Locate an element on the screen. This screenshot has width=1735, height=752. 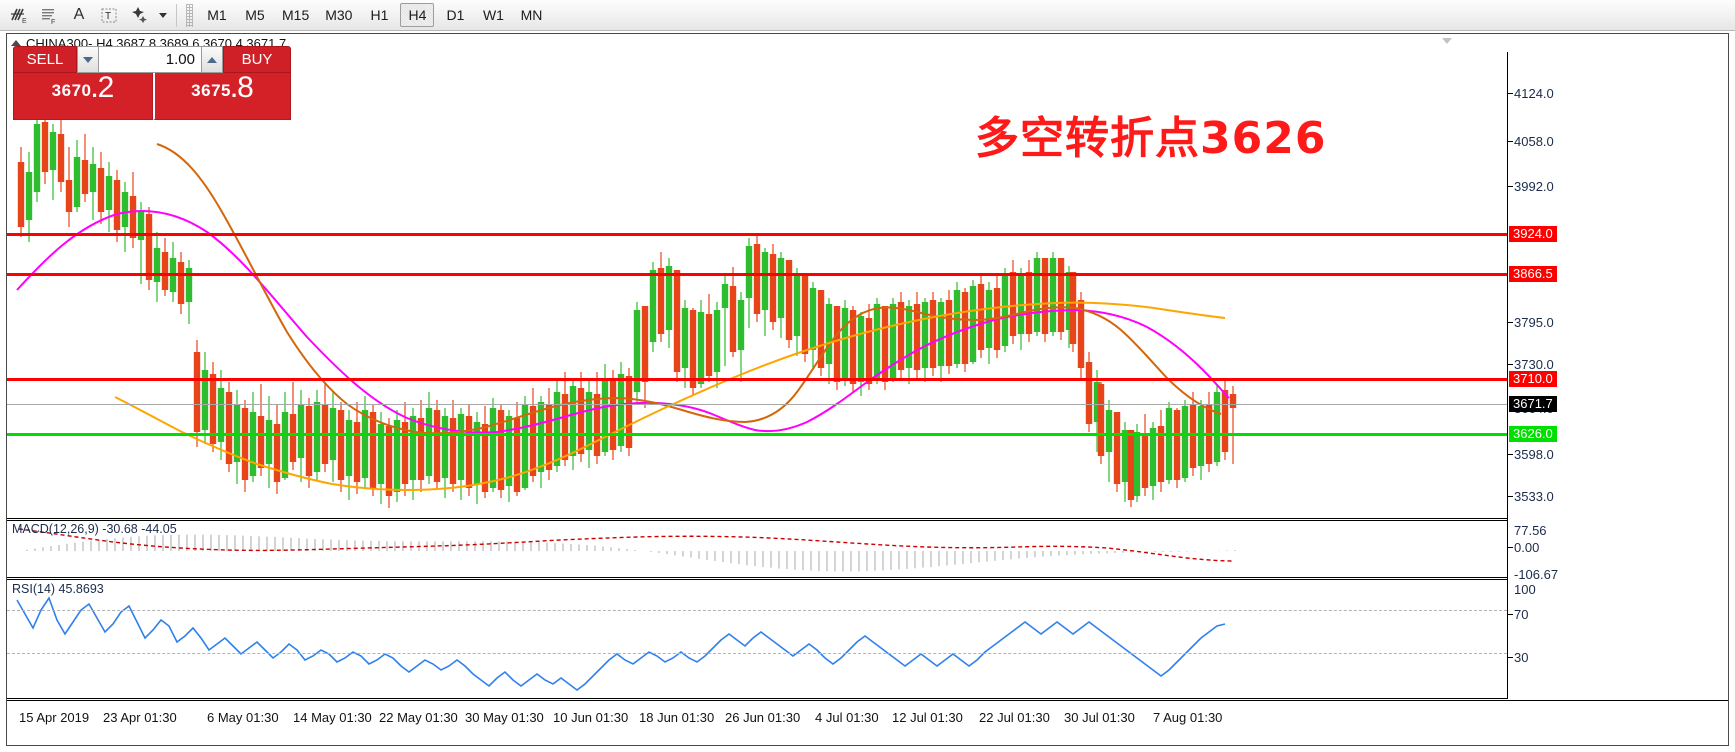
current-price-tag: 3671.7 is located at coordinates (1533, 404).